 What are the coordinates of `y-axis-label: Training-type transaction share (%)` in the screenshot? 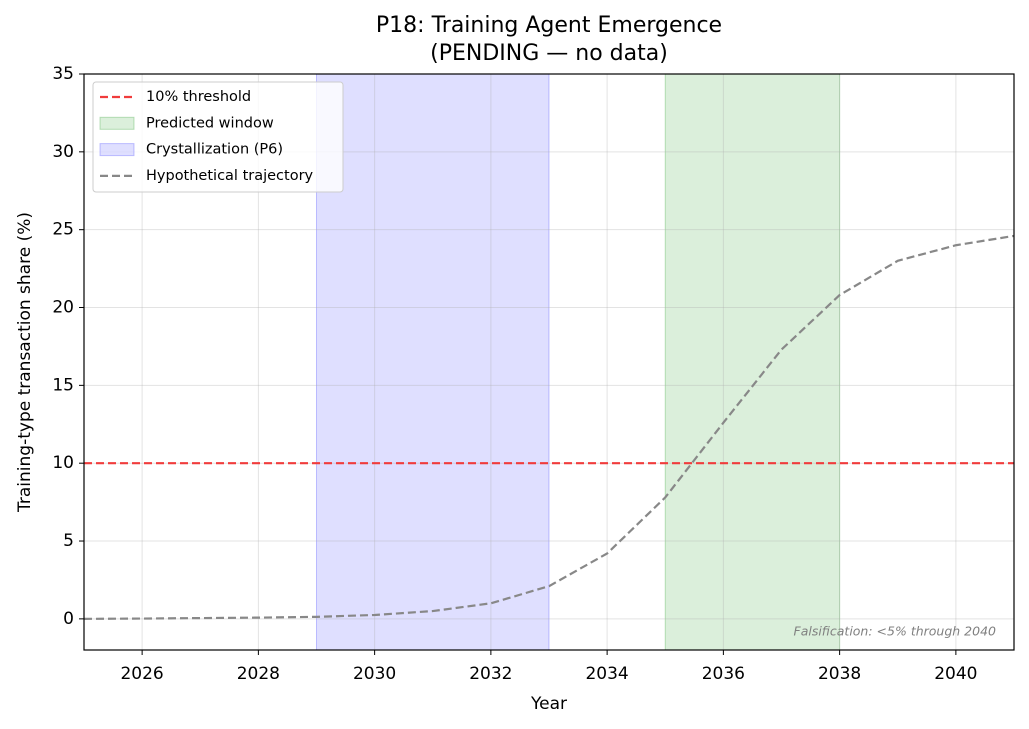 It's located at (25, 362).